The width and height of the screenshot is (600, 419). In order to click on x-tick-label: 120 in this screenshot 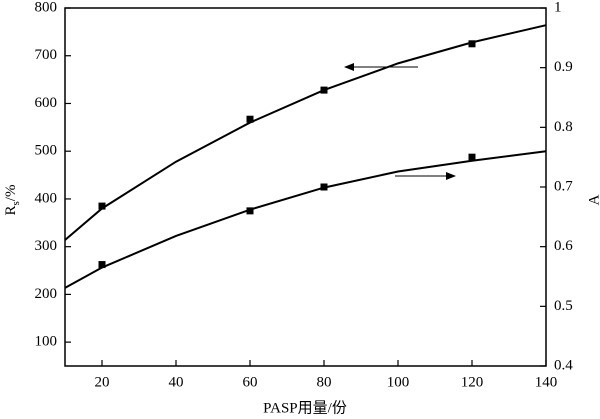, I will do `click(472, 382)`.